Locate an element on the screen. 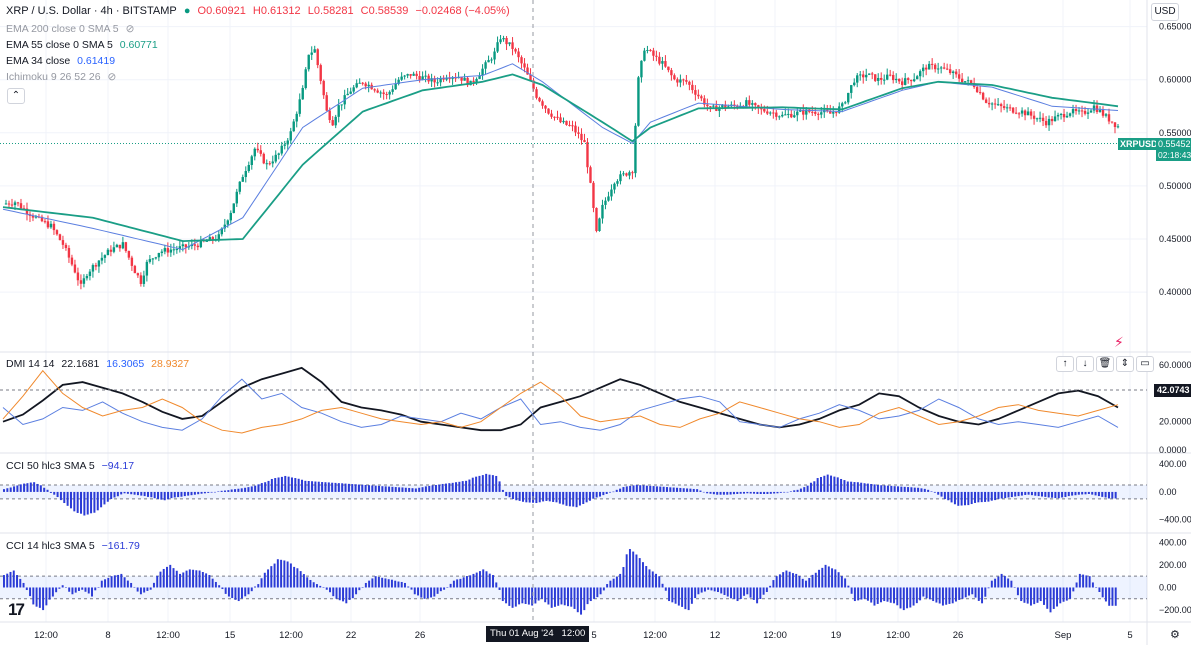 This screenshot has height=645, width=1191. currency-selector: USD is located at coordinates (1165, 12).